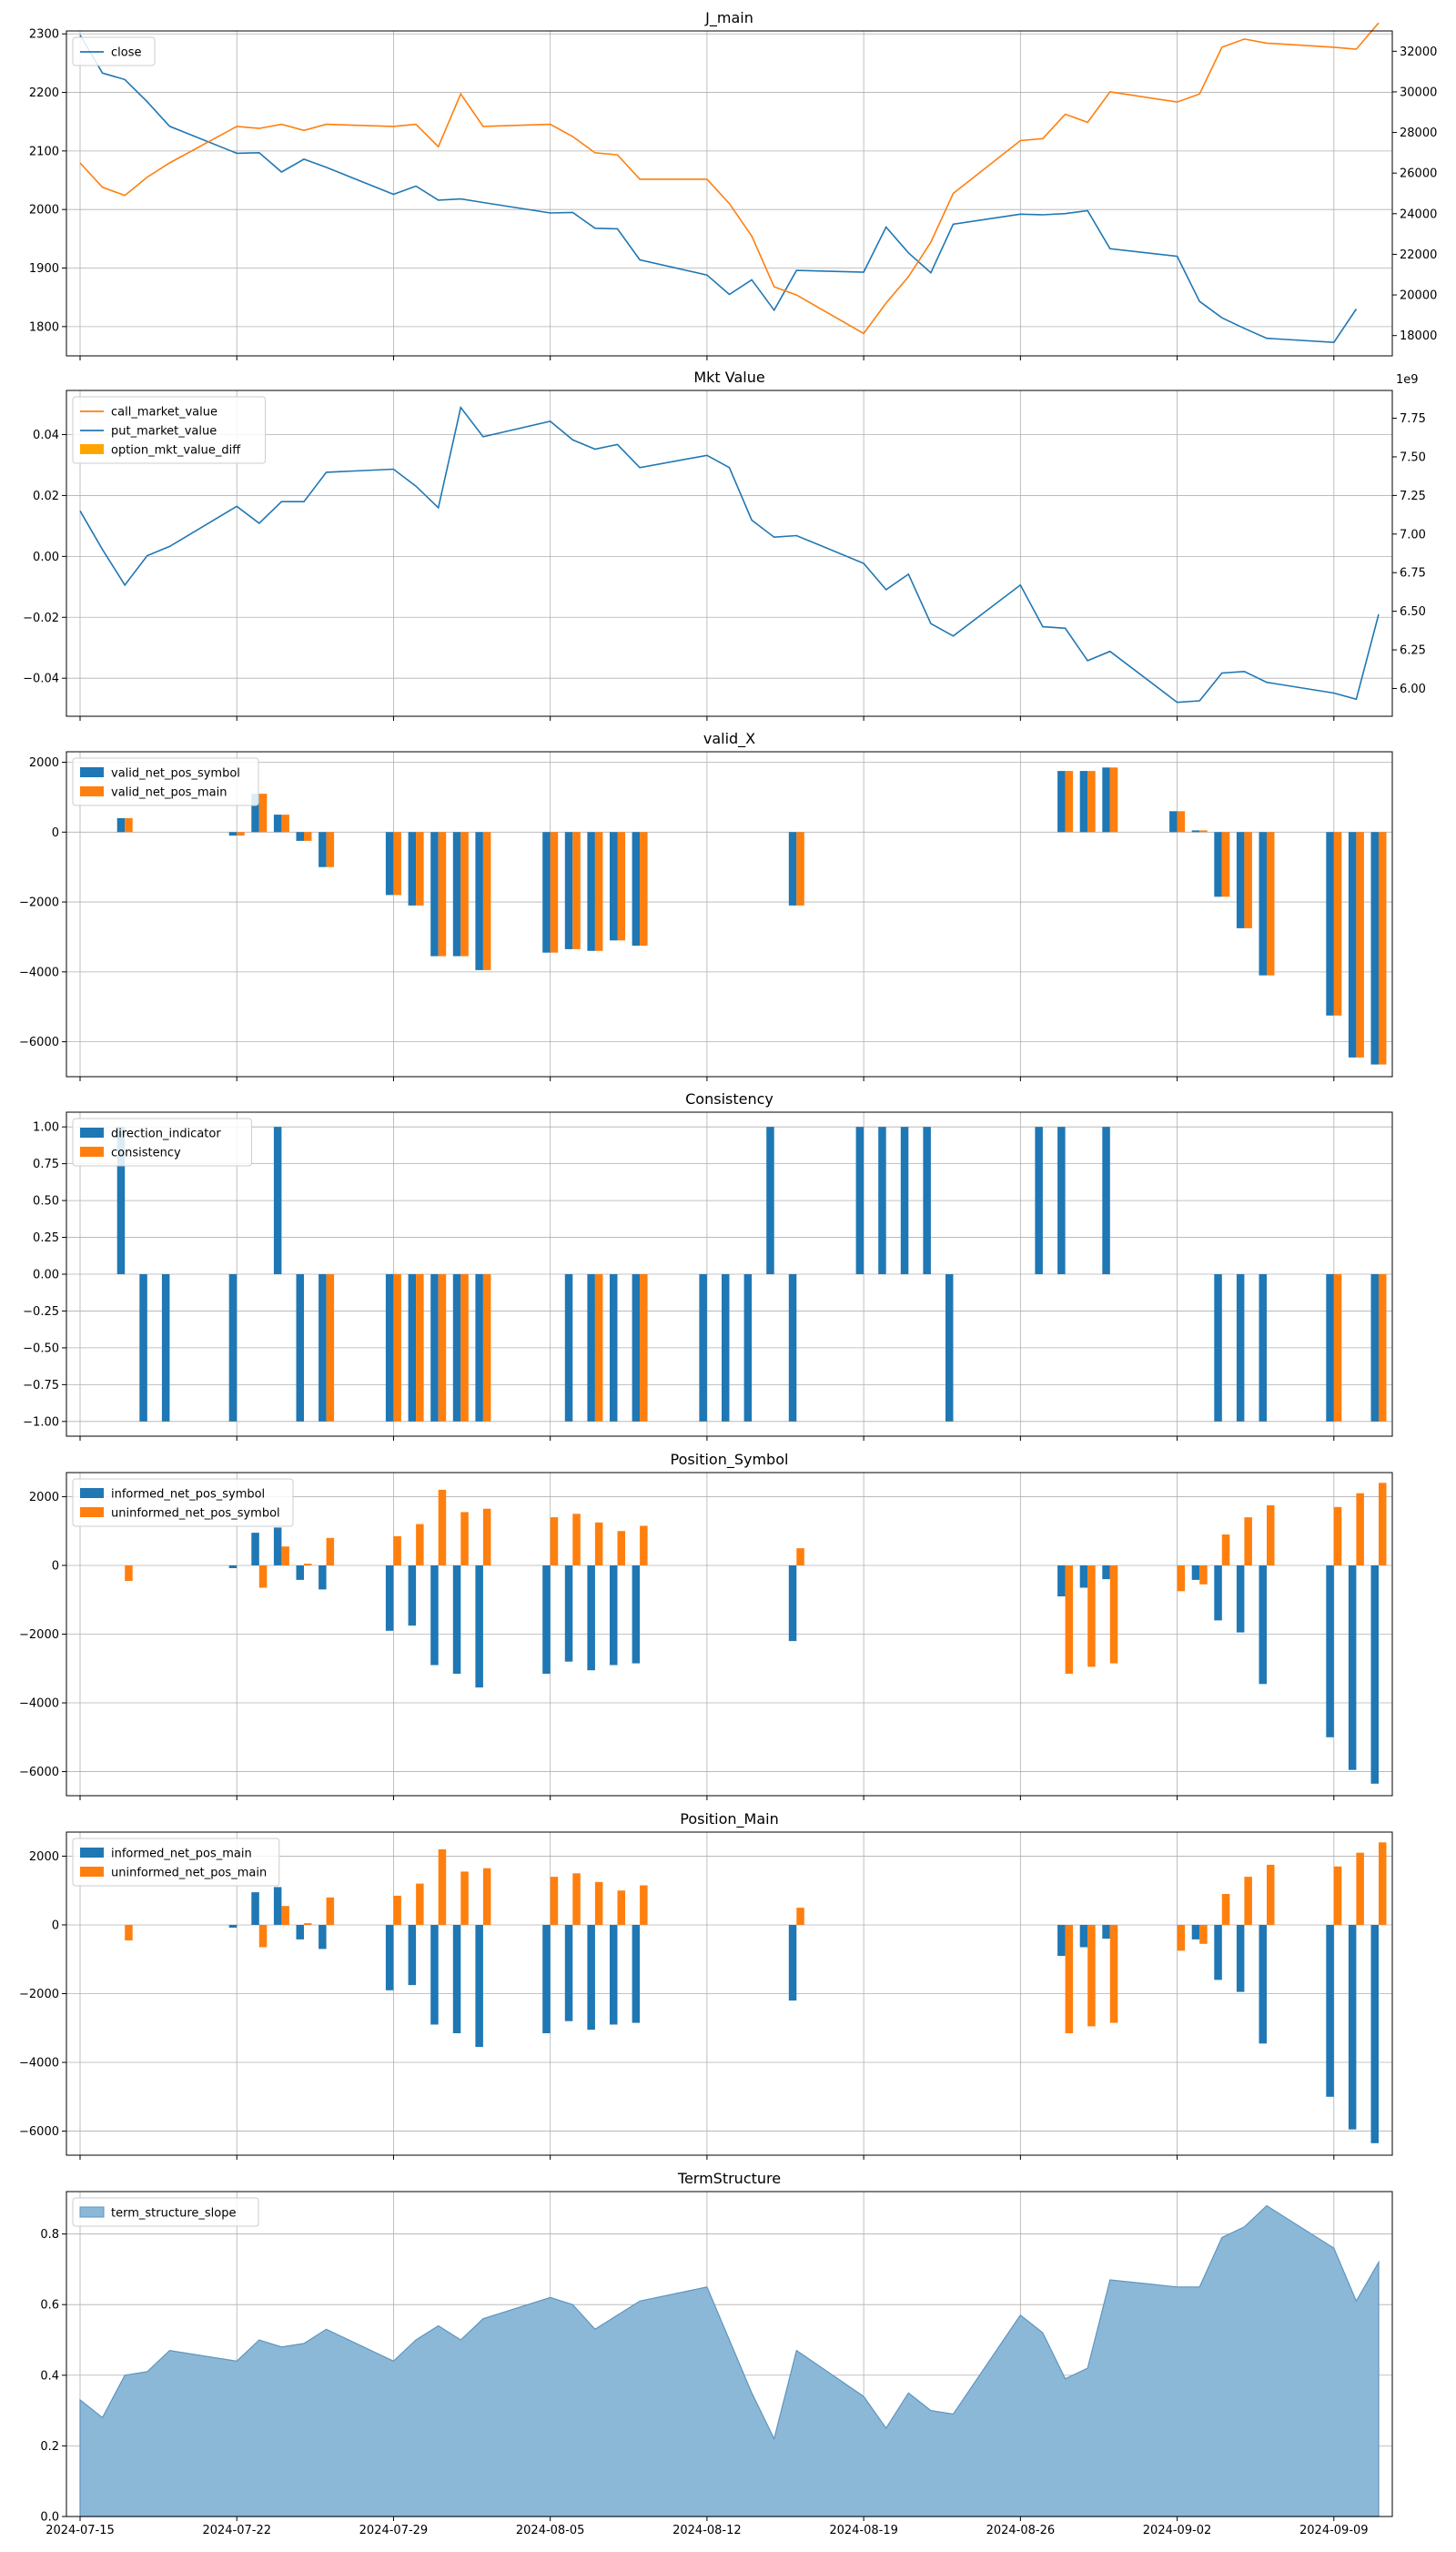 This screenshot has width=1456, height=2552. Describe the element at coordinates (44, 327) in the screenshot. I see `y-tick-label: 1800` at that location.